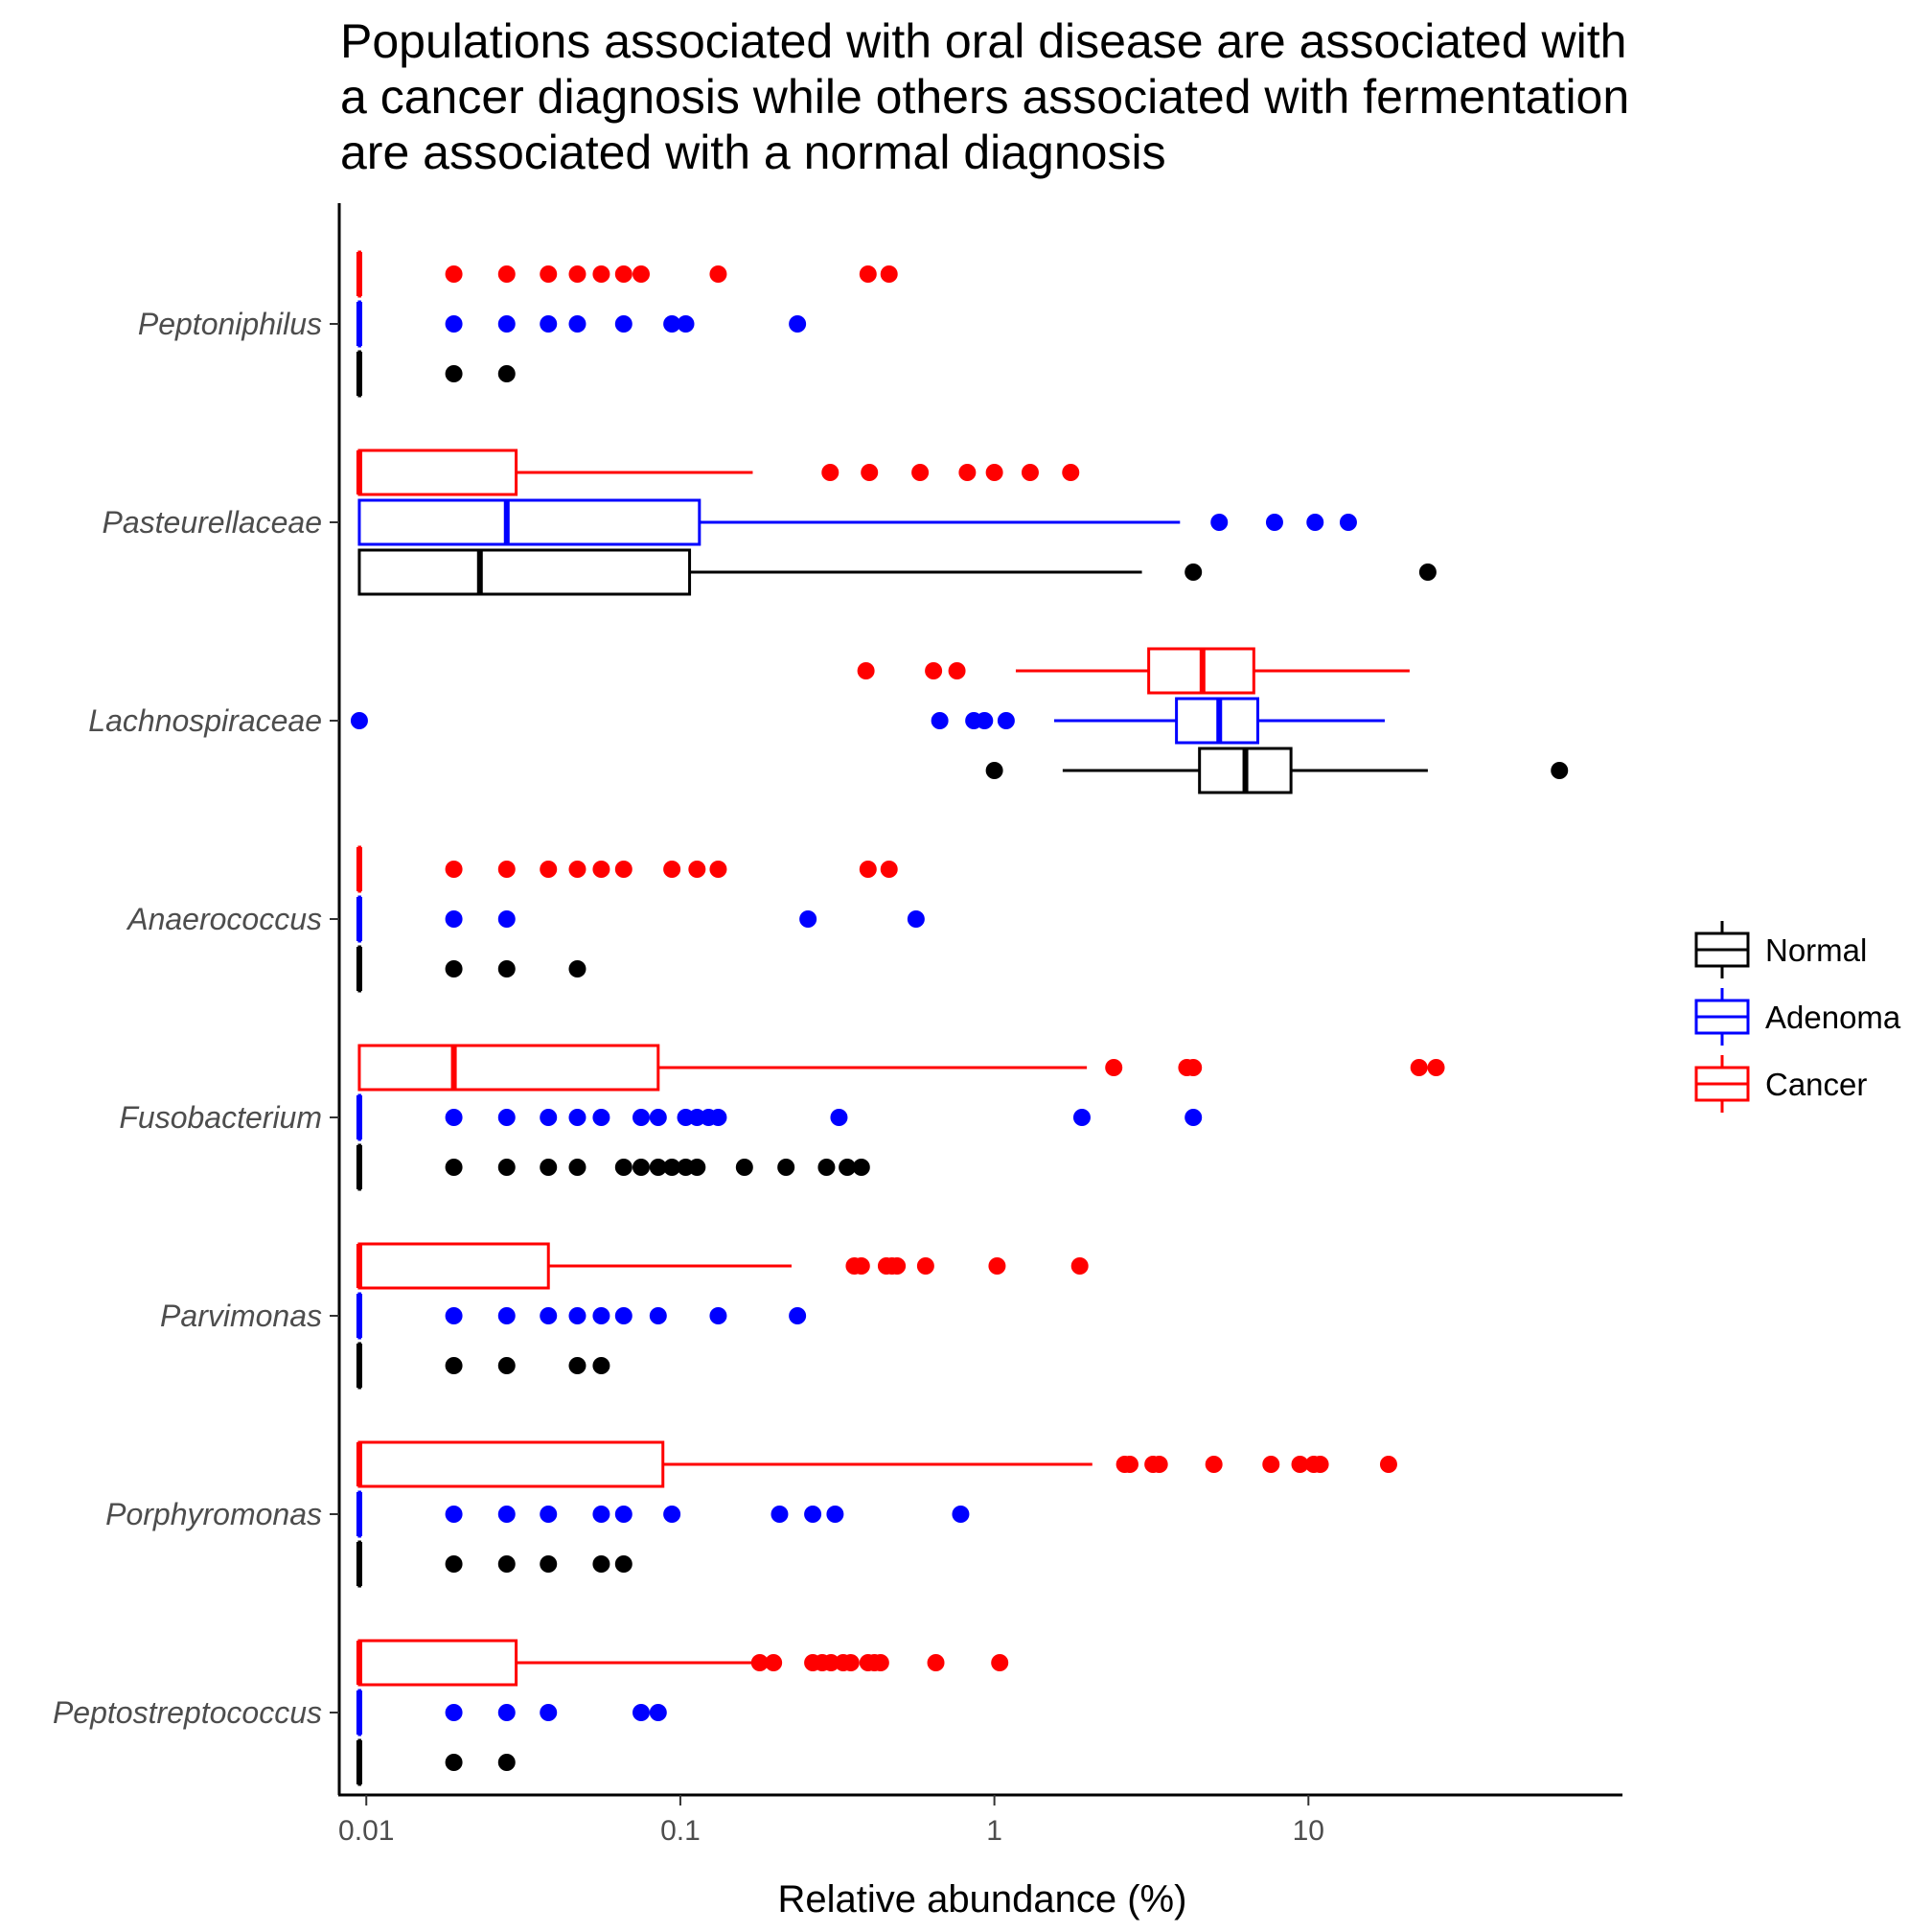 This screenshot has width=1932, height=1932. I want to click on iqr-box-parvimonas-cancer, so click(453, 1266).